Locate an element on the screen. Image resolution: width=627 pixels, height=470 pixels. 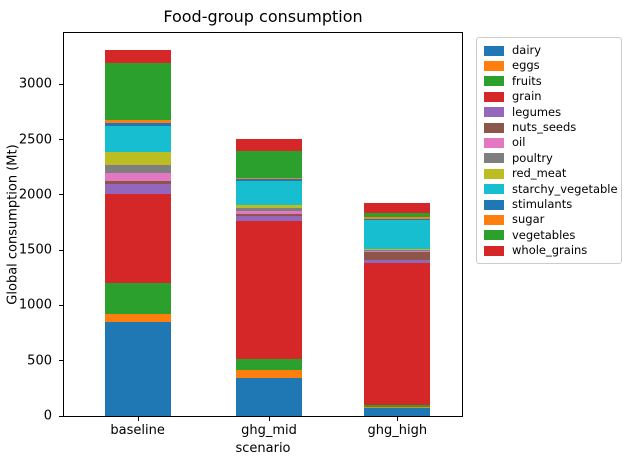
legend-item-nuts_seeds: nuts_seeds is located at coordinates (548, 127).